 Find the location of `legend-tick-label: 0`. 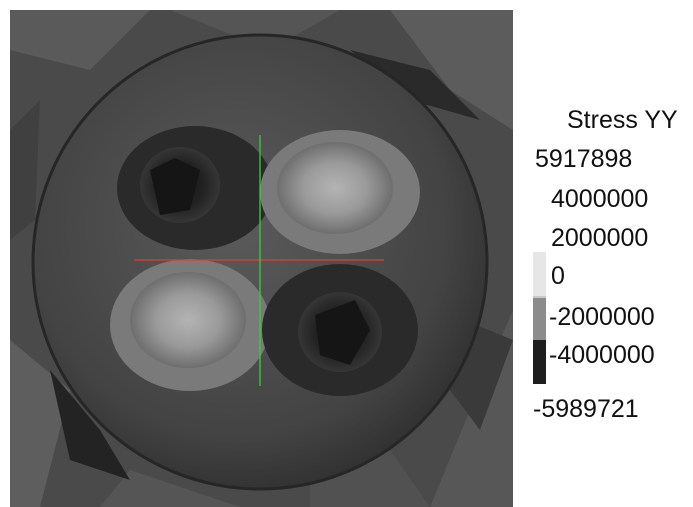

legend-tick-label: 0 is located at coordinates (558, 276).